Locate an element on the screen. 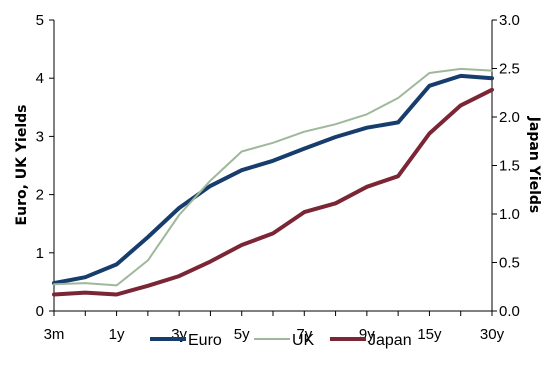  x-tick-label: 1y is located at coordinates (117, 334).